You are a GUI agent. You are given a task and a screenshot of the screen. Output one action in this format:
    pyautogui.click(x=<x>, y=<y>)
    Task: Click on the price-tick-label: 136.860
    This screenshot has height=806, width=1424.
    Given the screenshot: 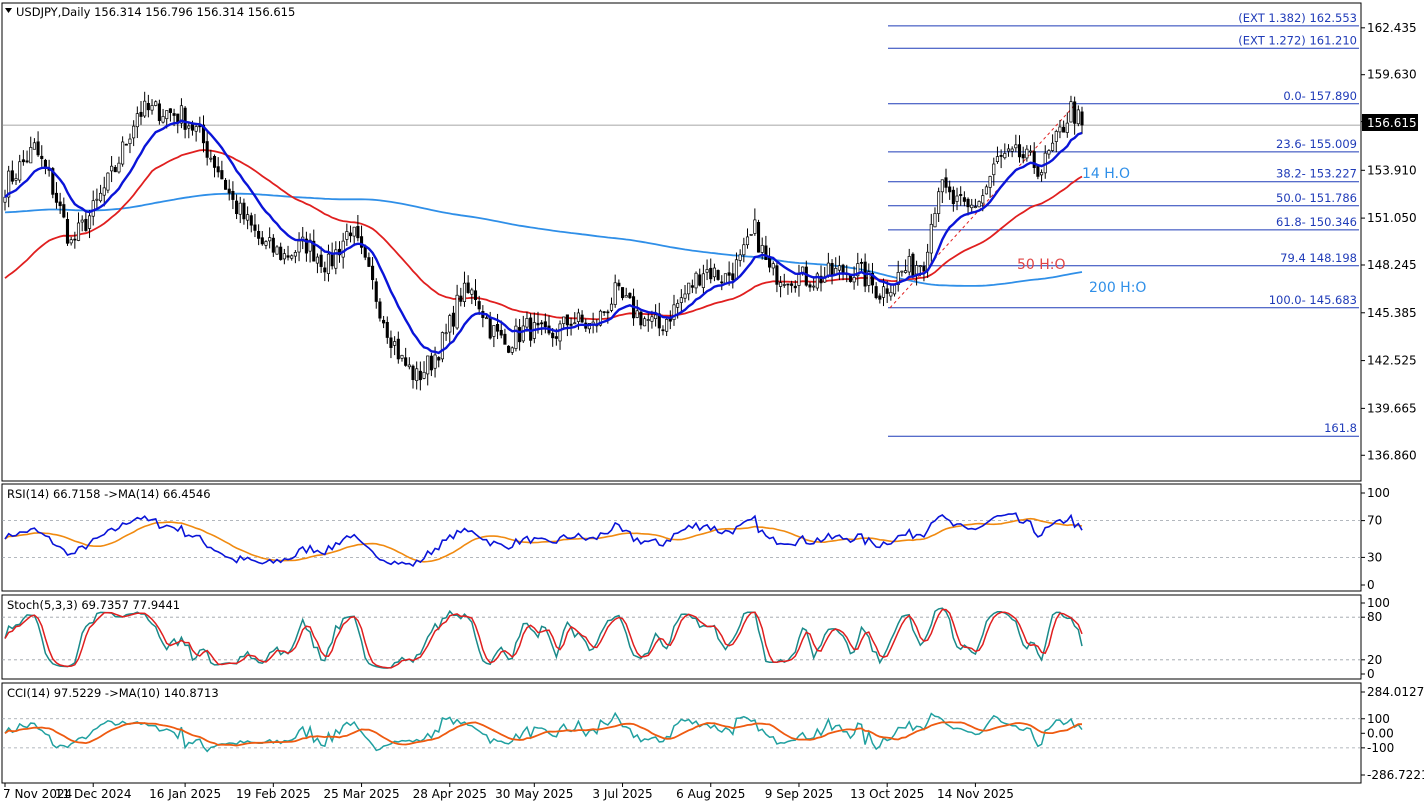 What is the action you would take?
    pyautogui.click(x=1392, y=455)
    